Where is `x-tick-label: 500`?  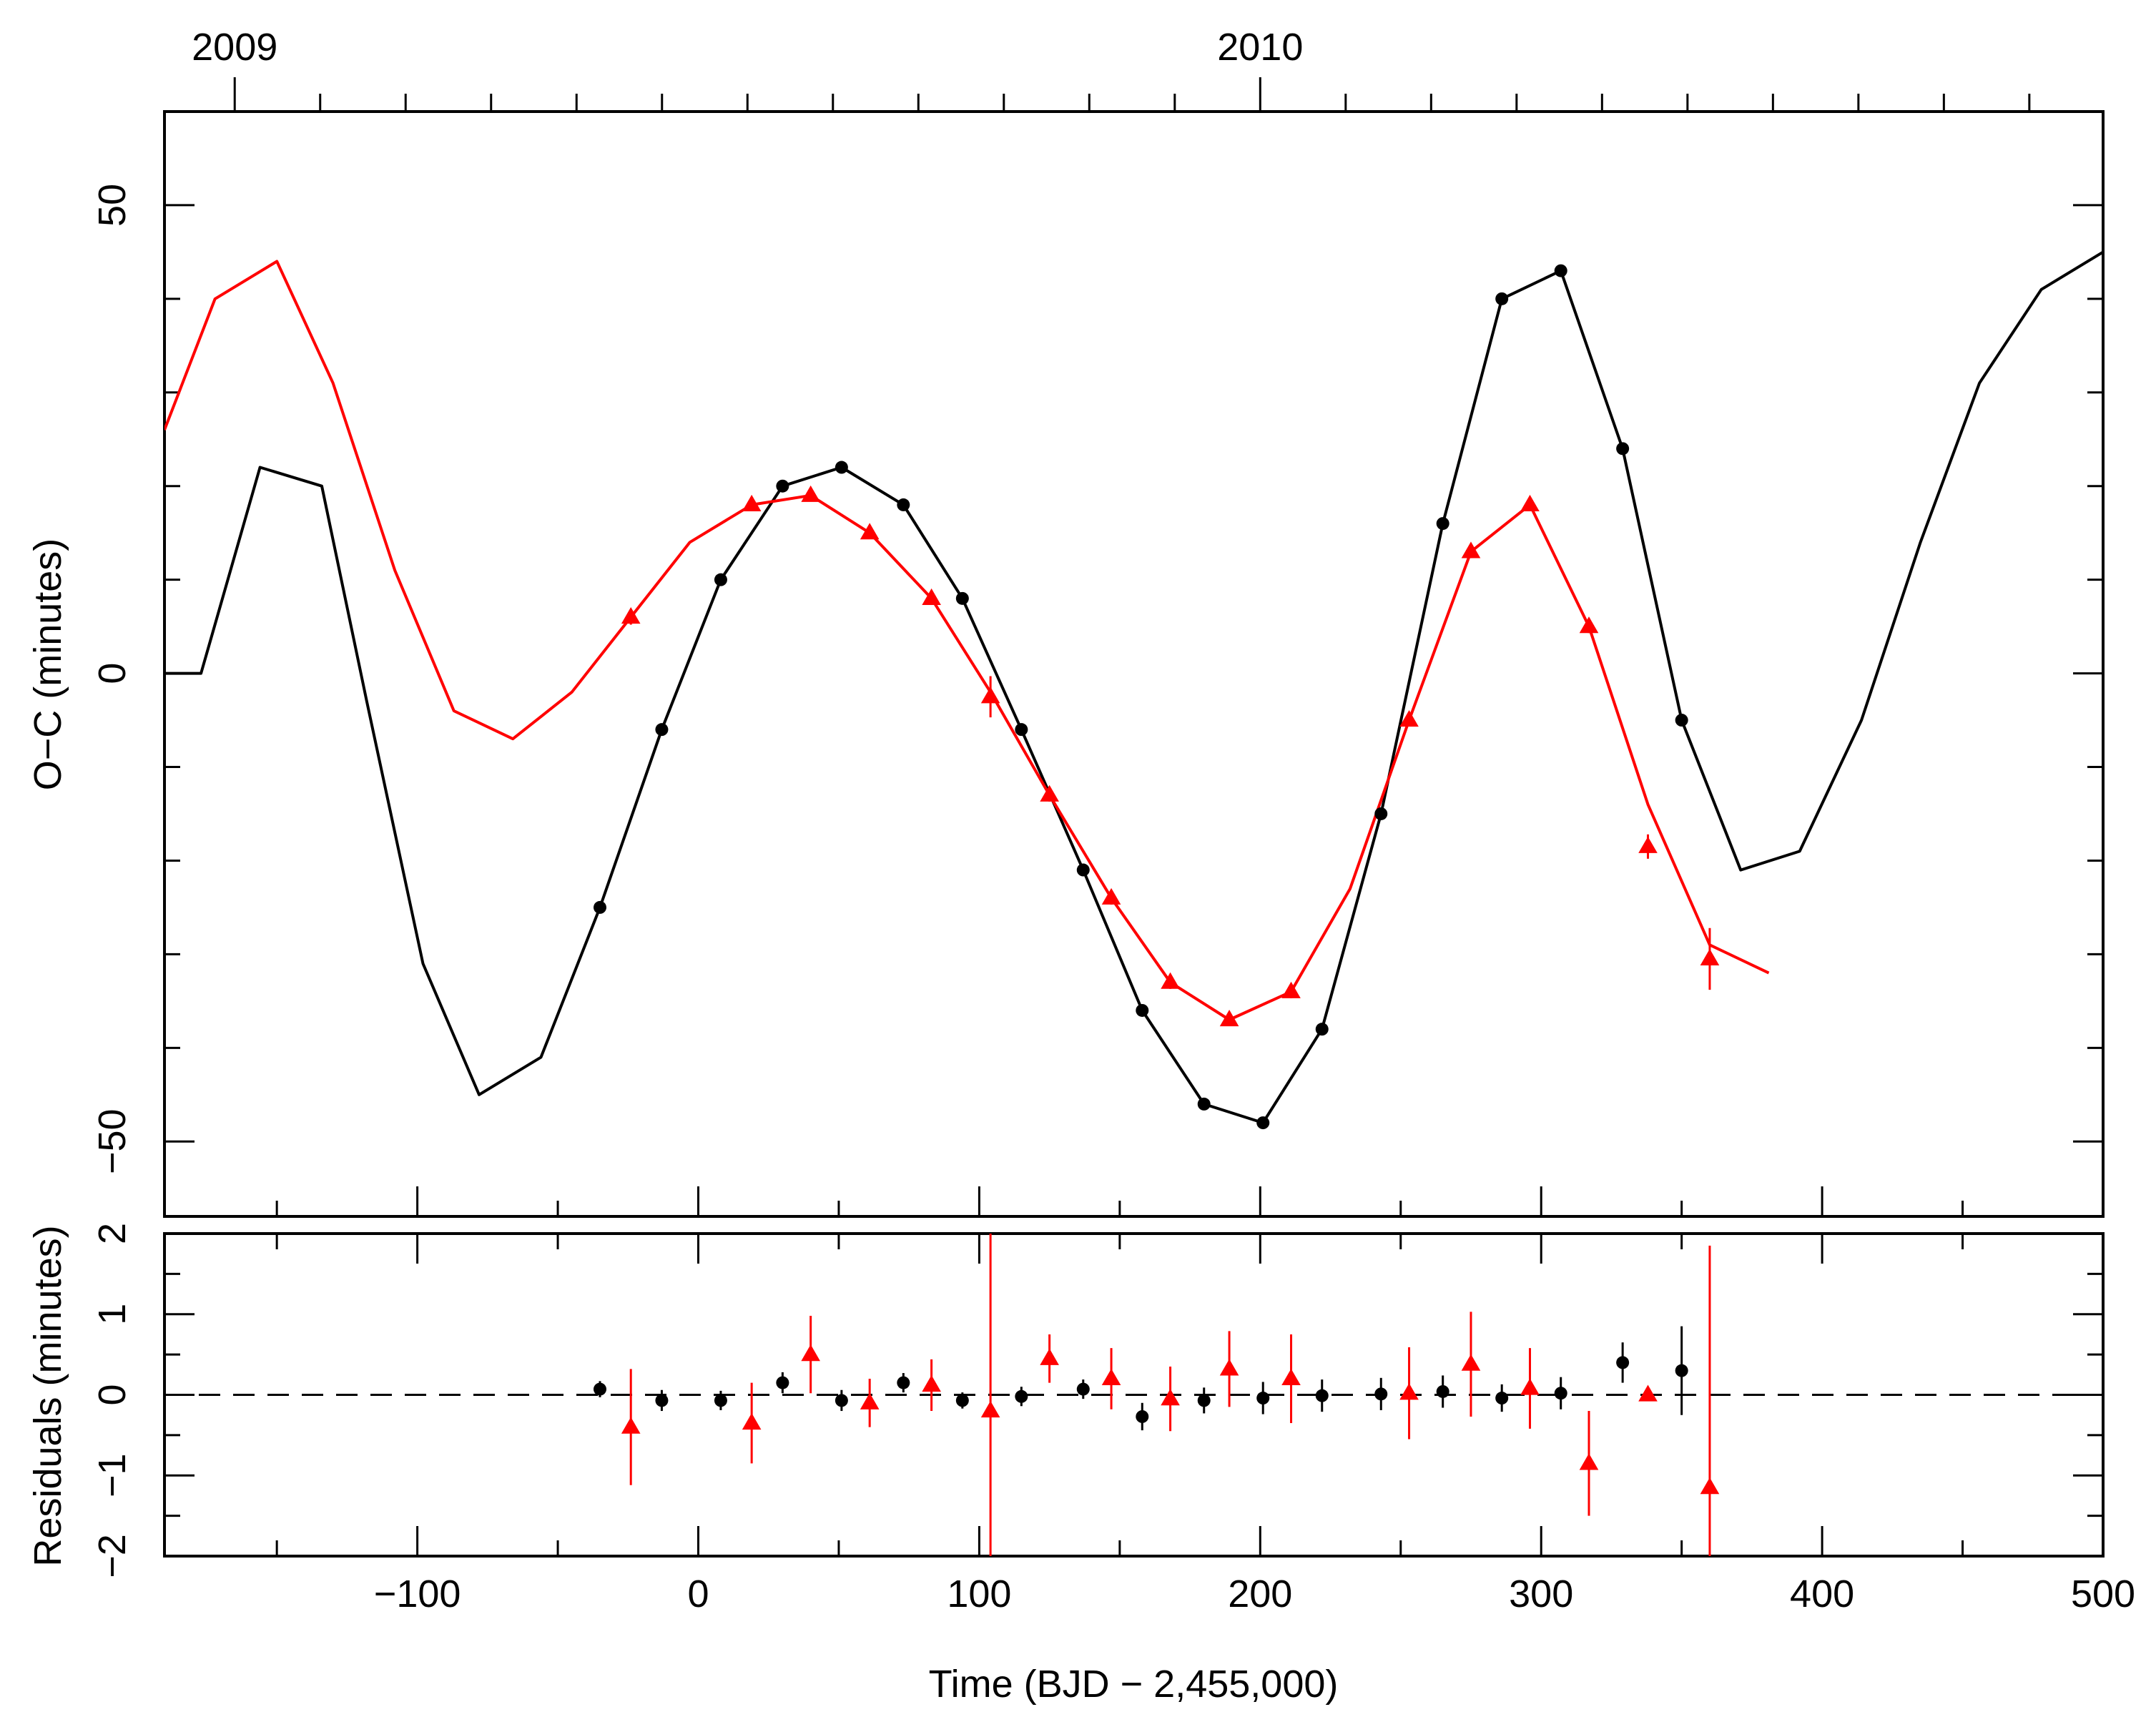
x-tick-label: 500 is located at coordinates (2103, 1594).